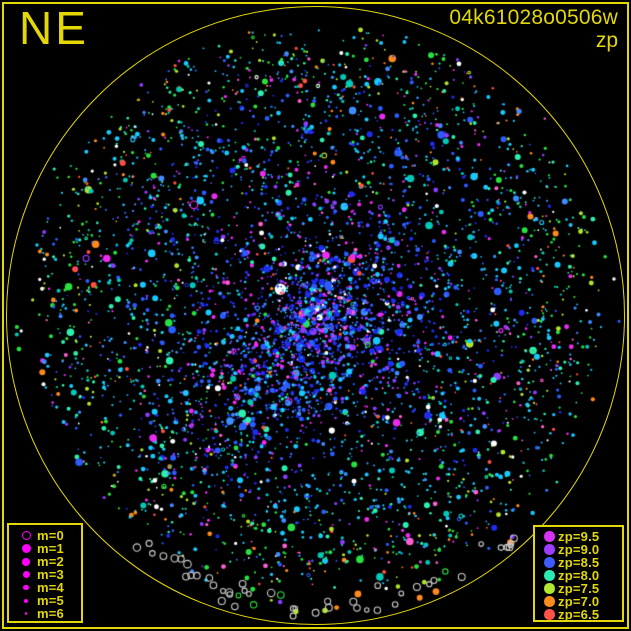 This screenshot has width=631, height=631. I want to click on legend-row: zp=9.0, so click(581, 549).